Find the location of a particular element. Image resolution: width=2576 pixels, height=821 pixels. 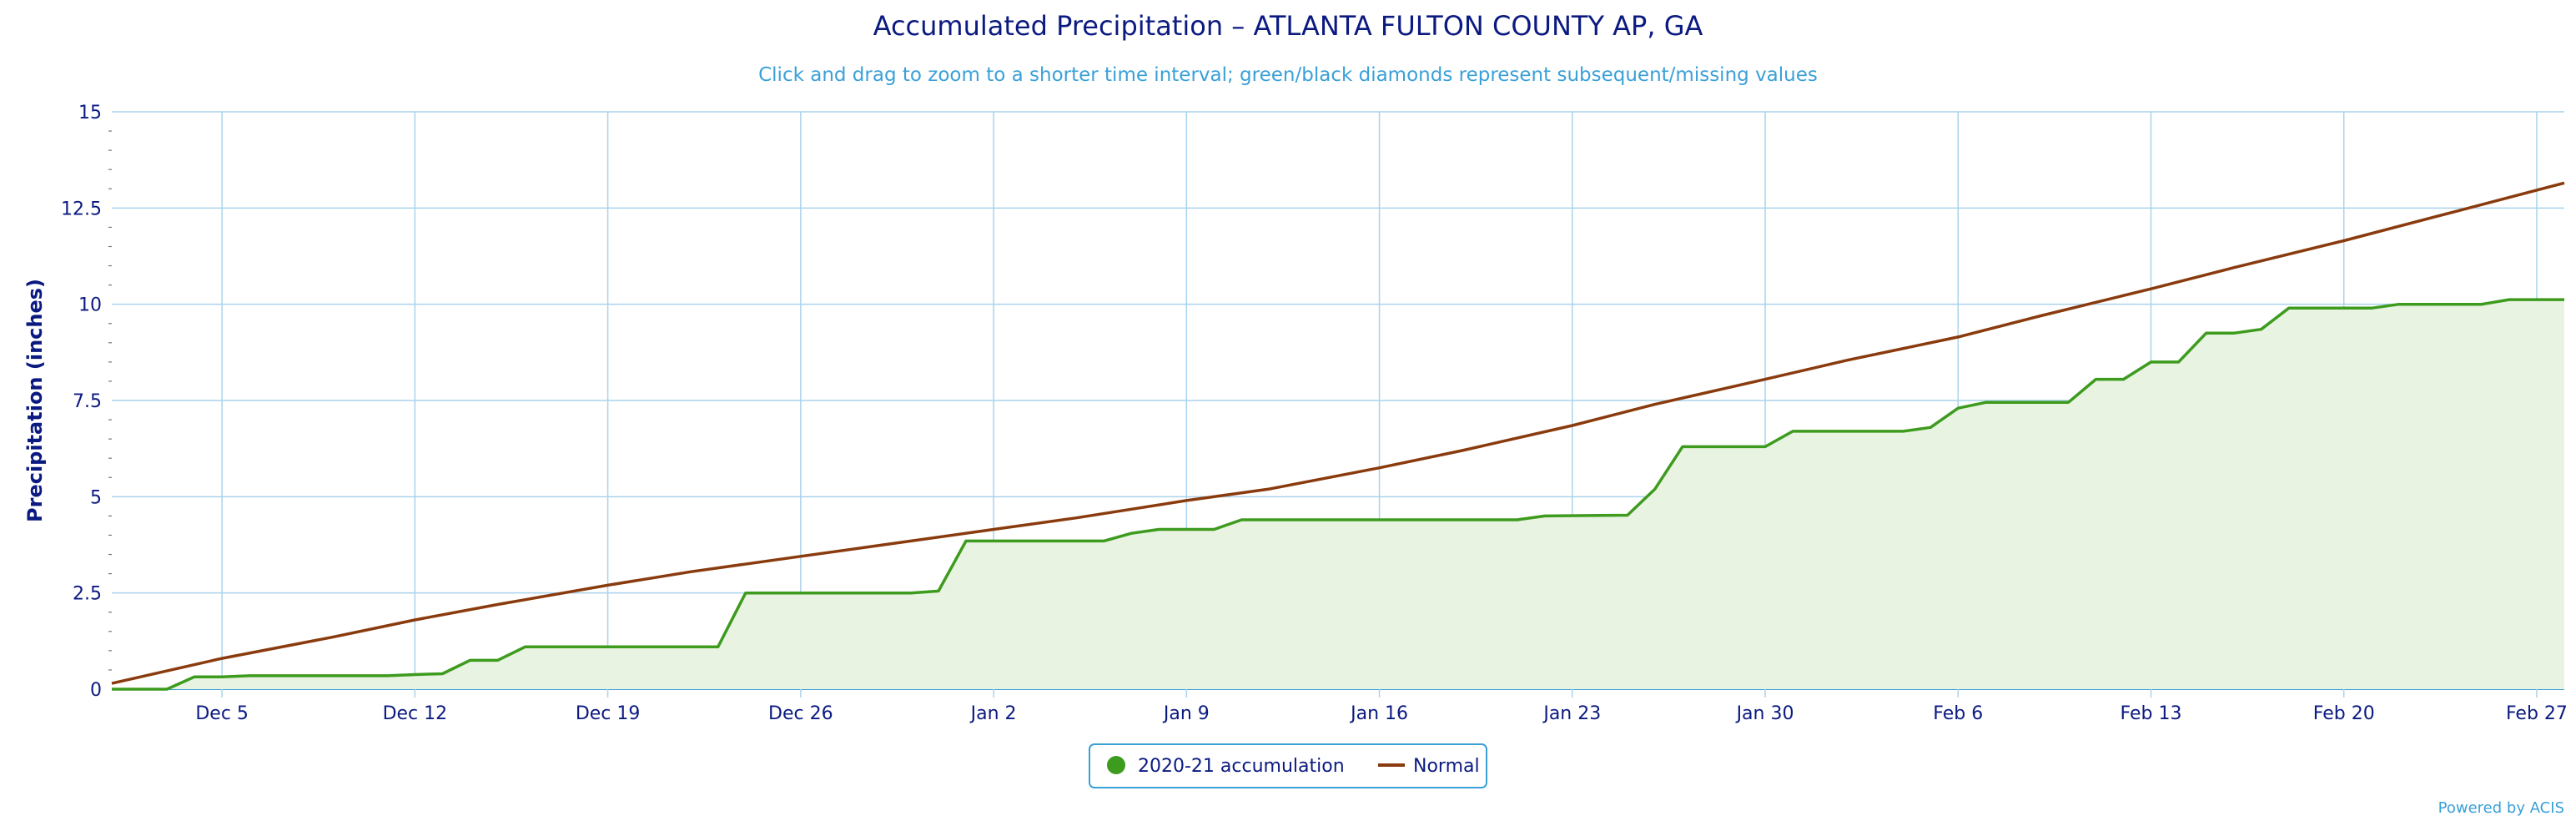

y-tick-label: 2.5 is located at coordinates (87, 594).